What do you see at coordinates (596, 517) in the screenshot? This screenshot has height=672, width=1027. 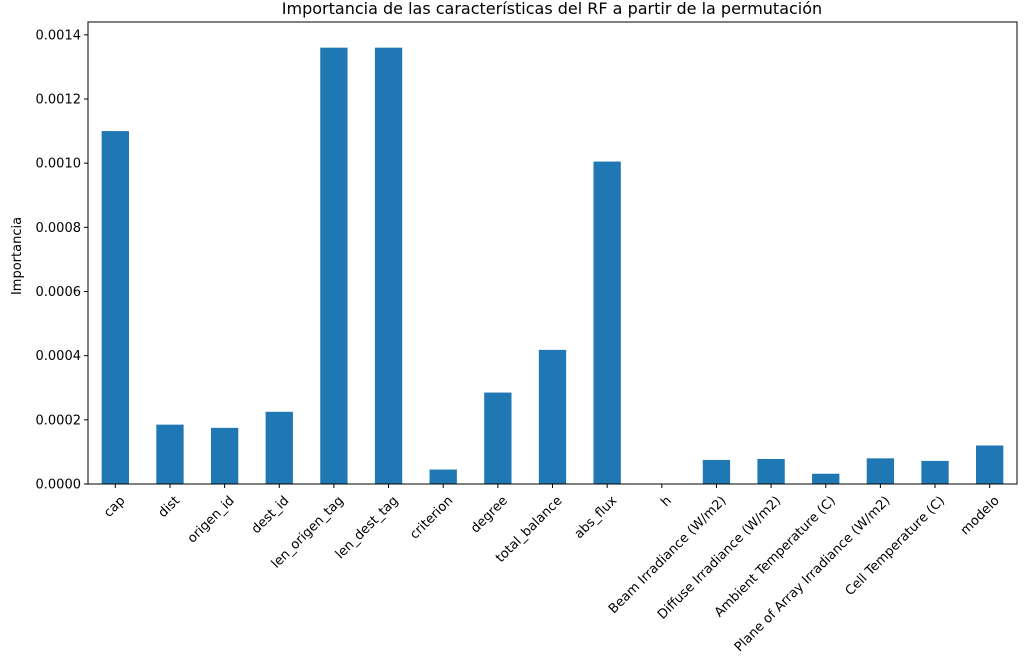 I see `x-tick-label-9: abs_flux` at bounding box center [596, 517].